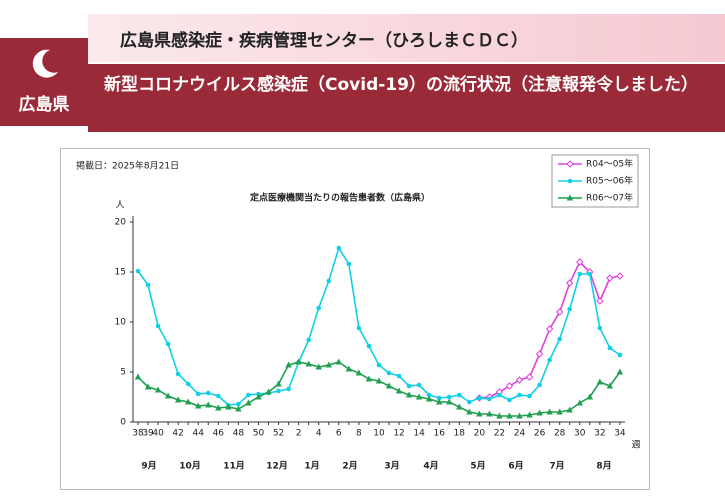  What do you see at coordinates (311, 466) in the screenshot?
I see `month-label: 1月` at bounding box center [311, 466].